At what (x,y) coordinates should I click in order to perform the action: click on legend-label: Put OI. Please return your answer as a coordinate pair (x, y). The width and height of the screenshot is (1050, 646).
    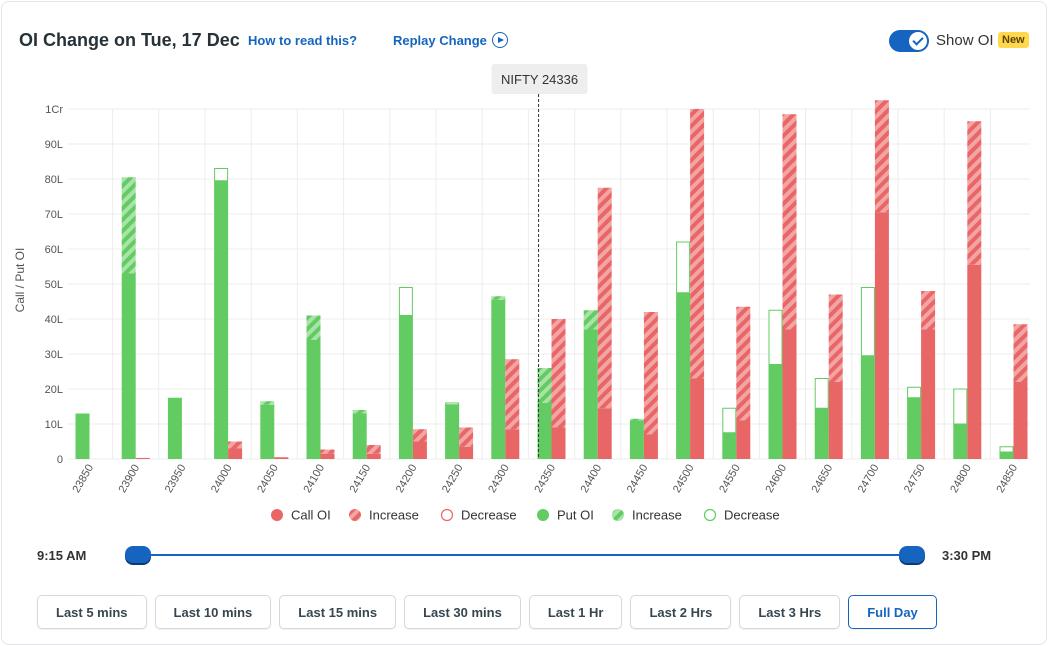
    Looking at the image, I should click on (575, 515).